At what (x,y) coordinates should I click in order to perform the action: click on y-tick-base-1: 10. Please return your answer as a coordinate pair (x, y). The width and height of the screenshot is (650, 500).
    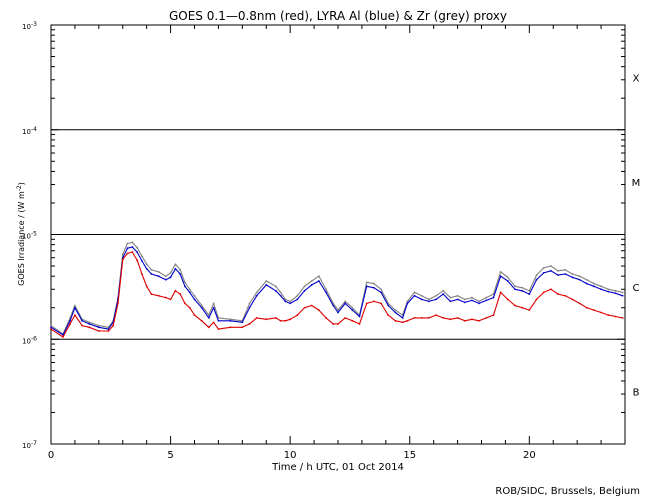
    Looking at the image, I should click on (26, 132).